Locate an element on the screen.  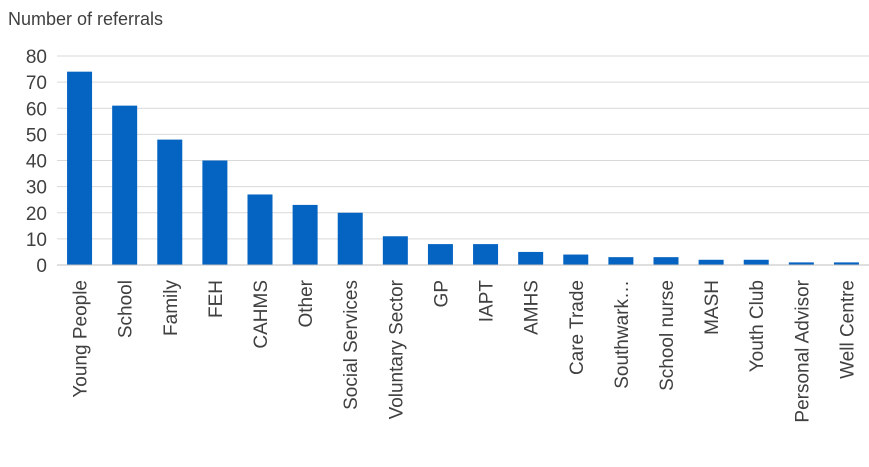
x-tick-label: GP is located at coordinates (441, 293).